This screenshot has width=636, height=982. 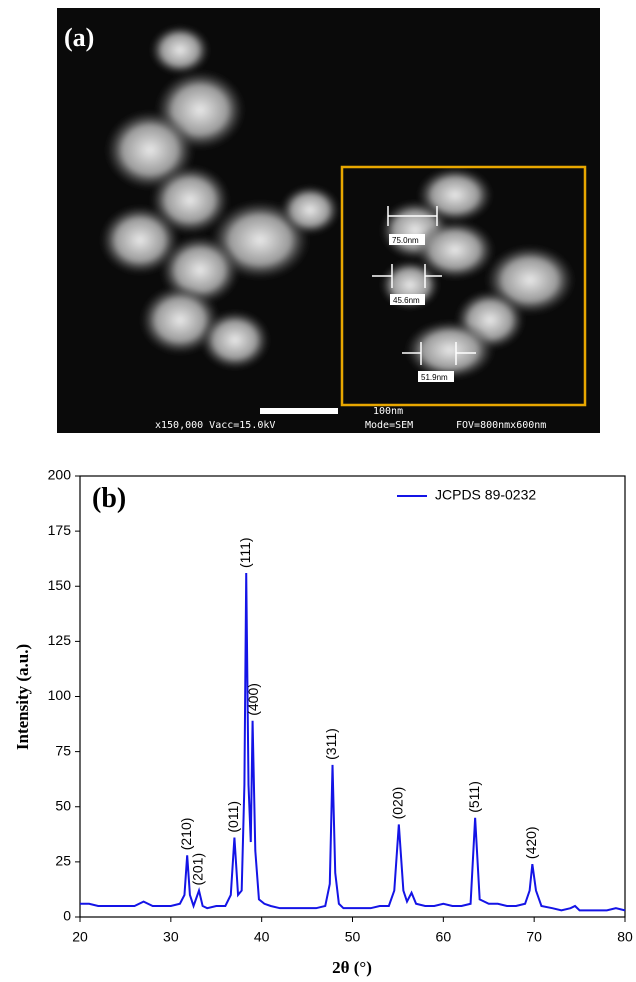 I want to click on peak-label: (511), so click(x=474, y=797).